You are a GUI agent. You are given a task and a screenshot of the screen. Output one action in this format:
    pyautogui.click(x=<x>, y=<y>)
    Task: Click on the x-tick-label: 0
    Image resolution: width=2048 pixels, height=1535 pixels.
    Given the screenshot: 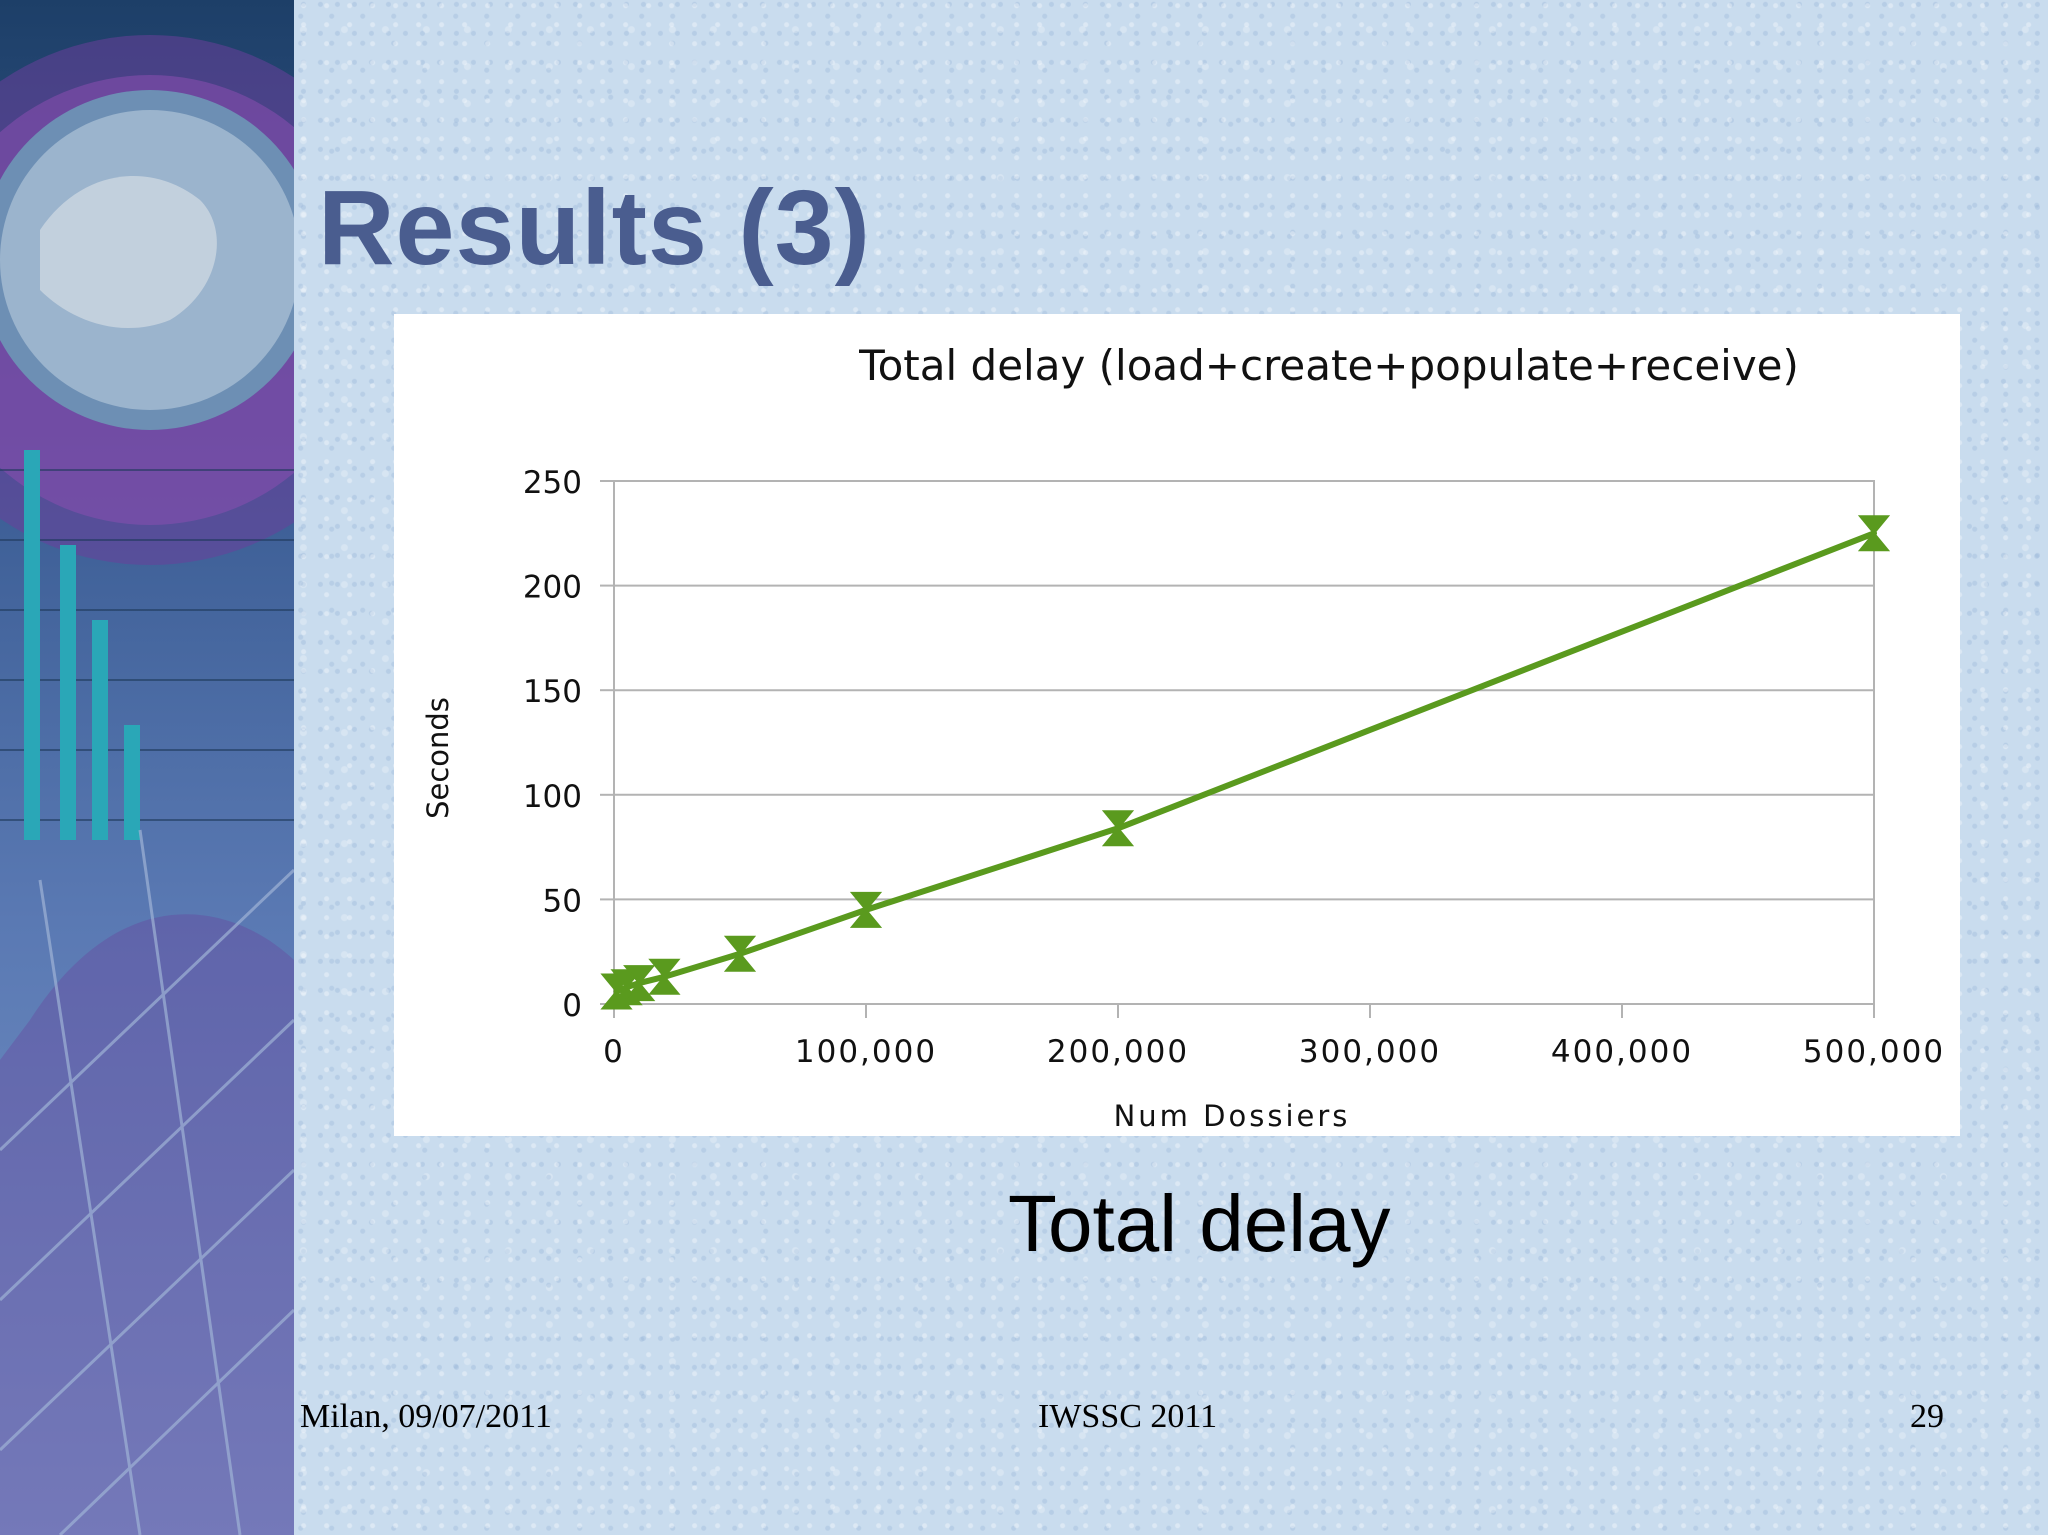 What is the action you would take?
    pyautogui.click(x=614, y=1052)
    